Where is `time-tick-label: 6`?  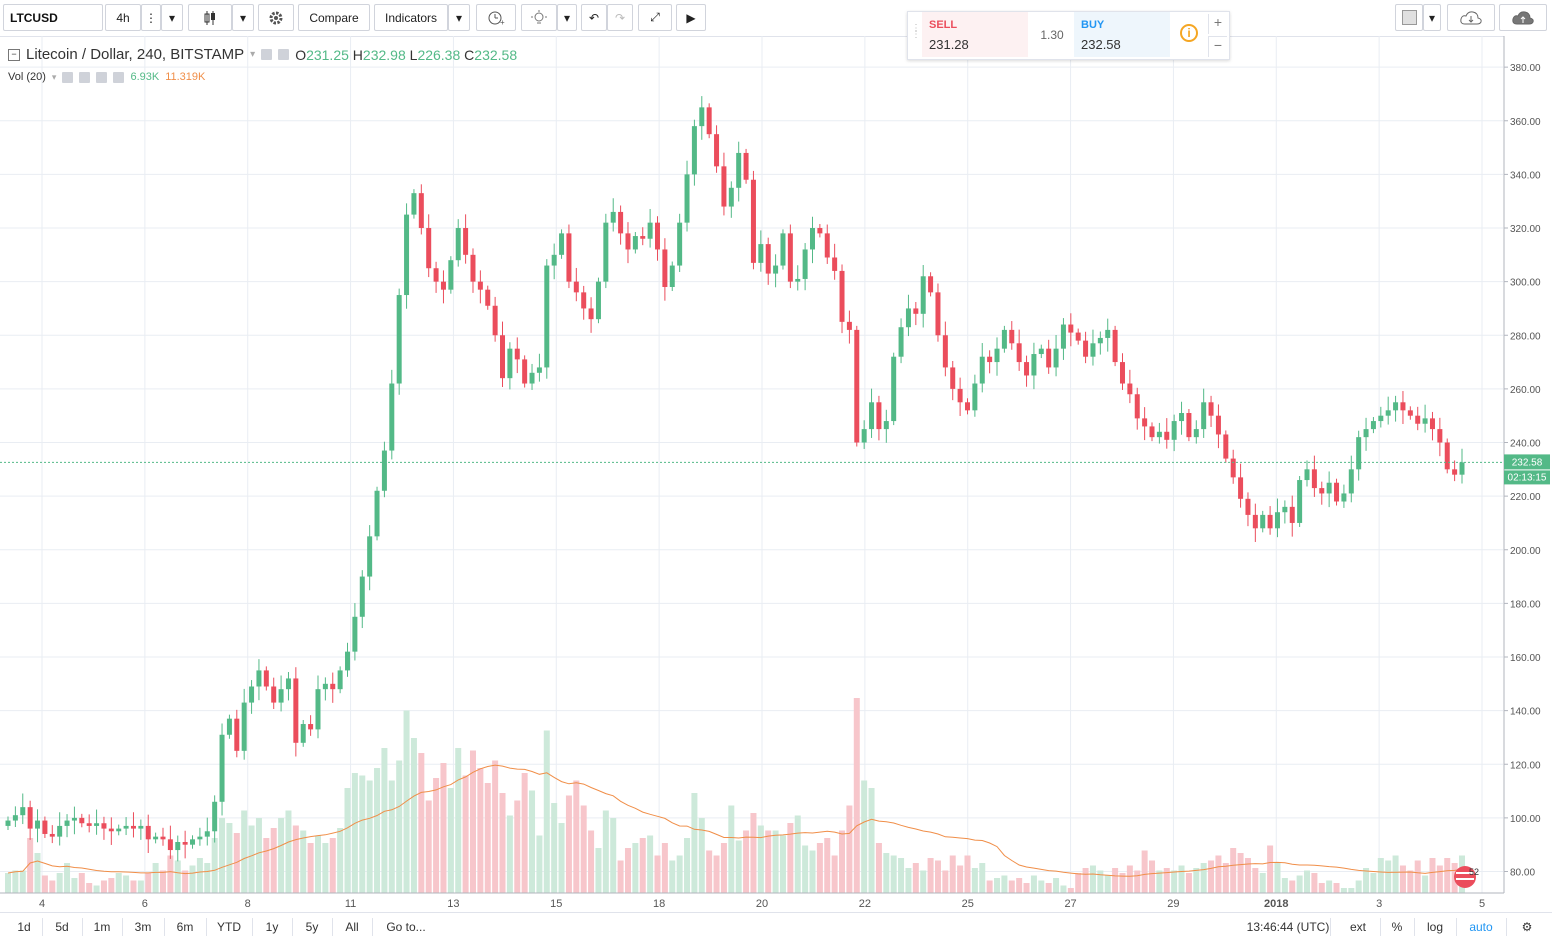
time-tick-label: 6 is located at coordinates (145, 904).